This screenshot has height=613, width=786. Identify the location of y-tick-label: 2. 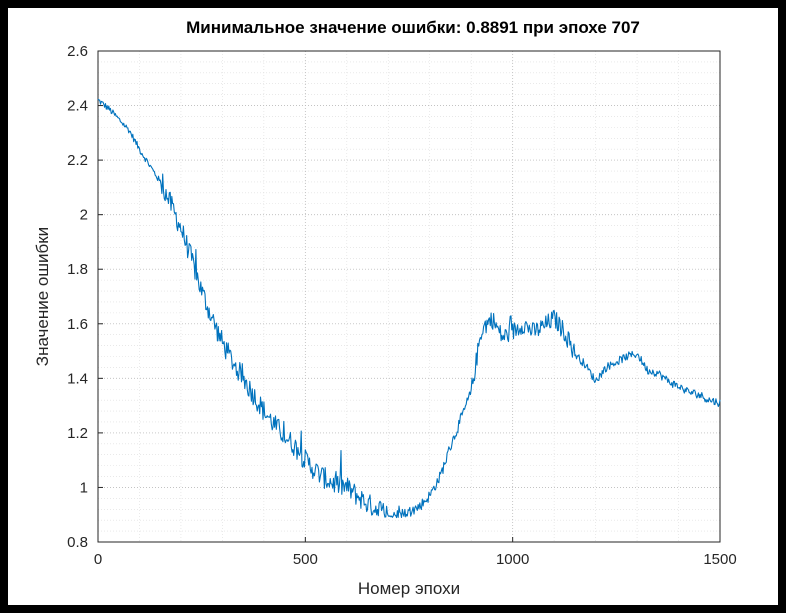
(84, 215).